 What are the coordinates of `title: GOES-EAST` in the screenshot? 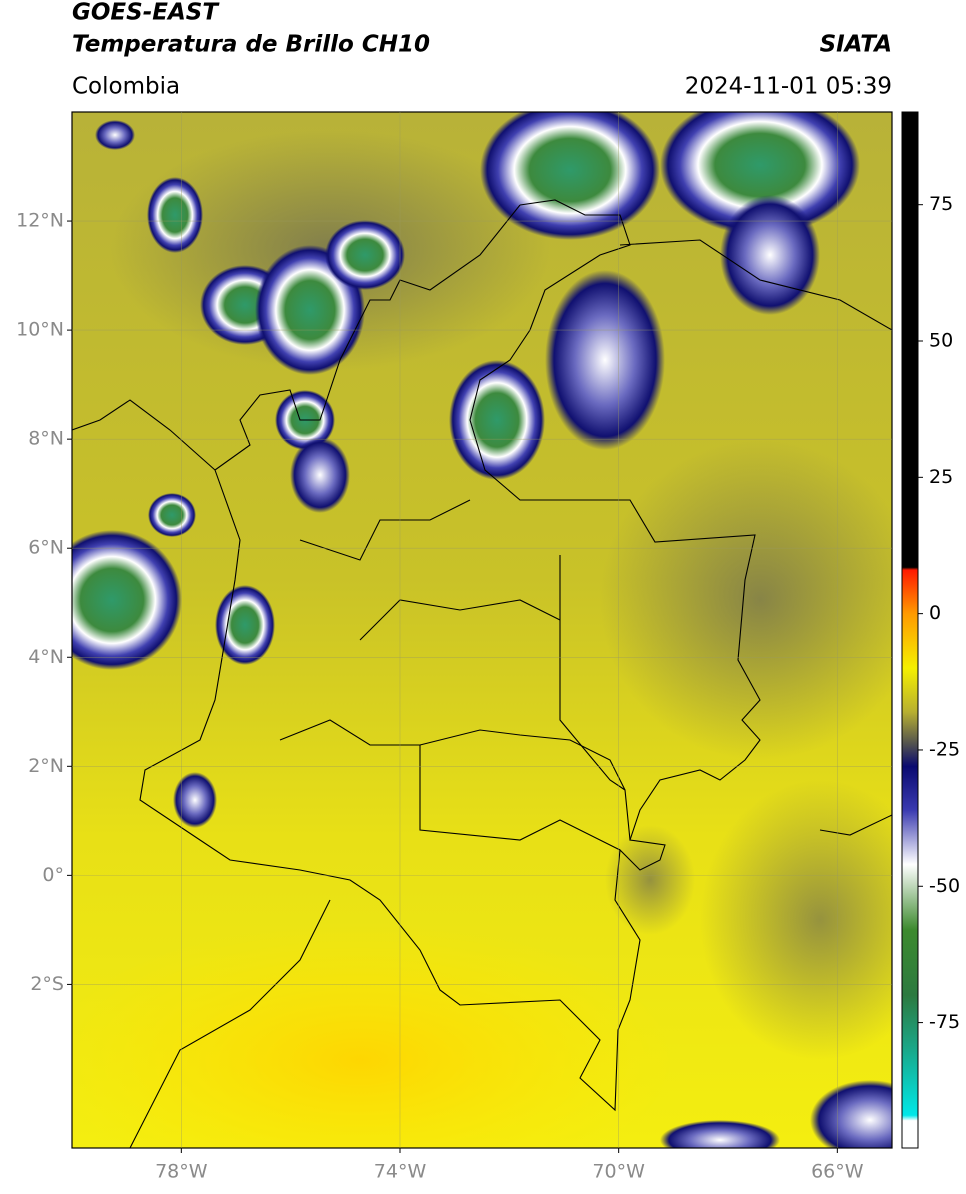 It's located at (146, 13).